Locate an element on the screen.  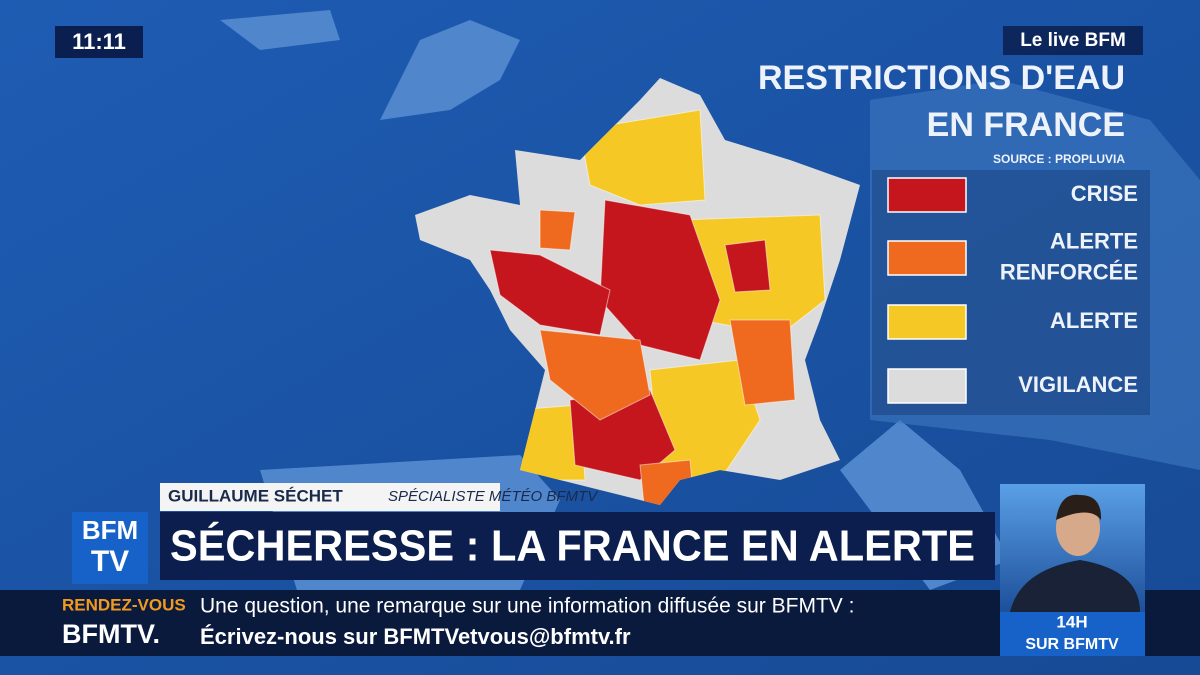
bfm-logo: TV is located at coordinates (110, 561).